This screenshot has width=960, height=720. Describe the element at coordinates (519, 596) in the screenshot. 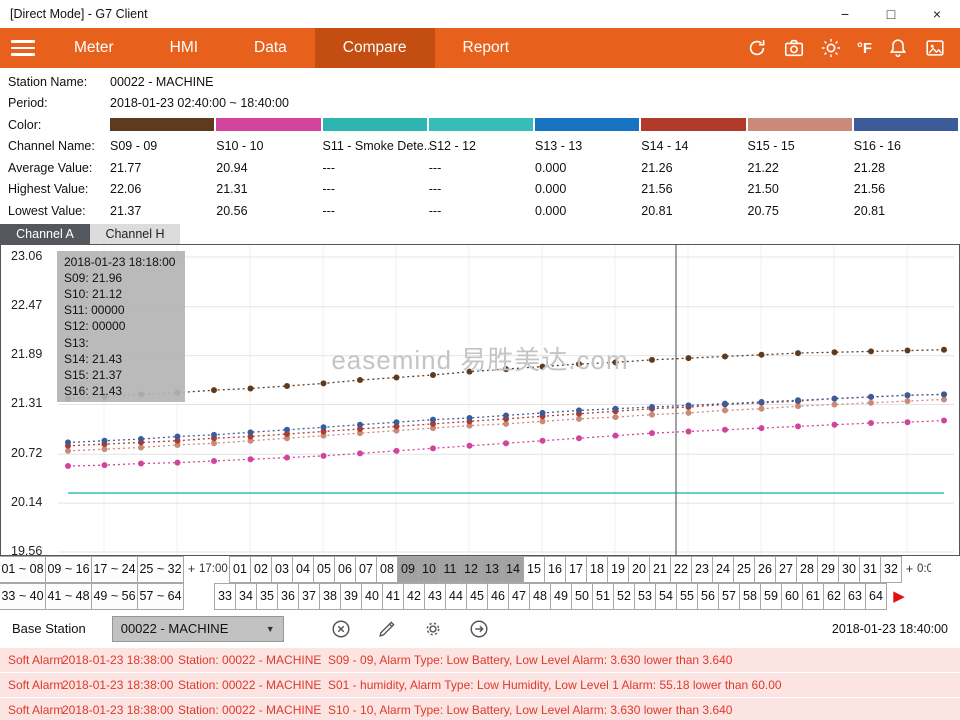

I see `channel-number-47: 47` at that location.